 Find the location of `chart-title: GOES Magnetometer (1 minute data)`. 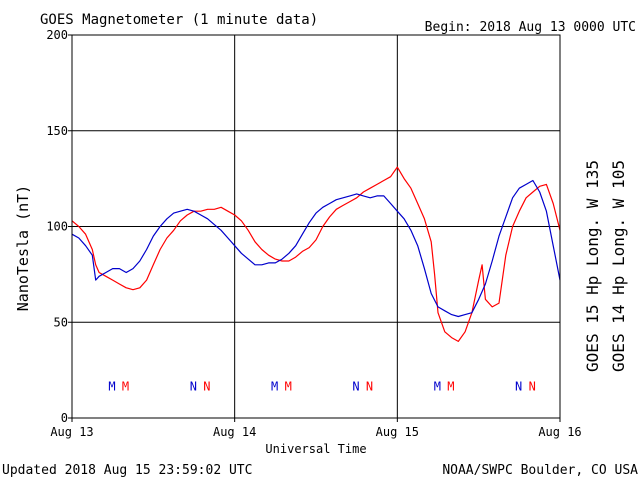

chart-title: GOES Magnetometer (1 minute data) is located at coordinates (179, 20).